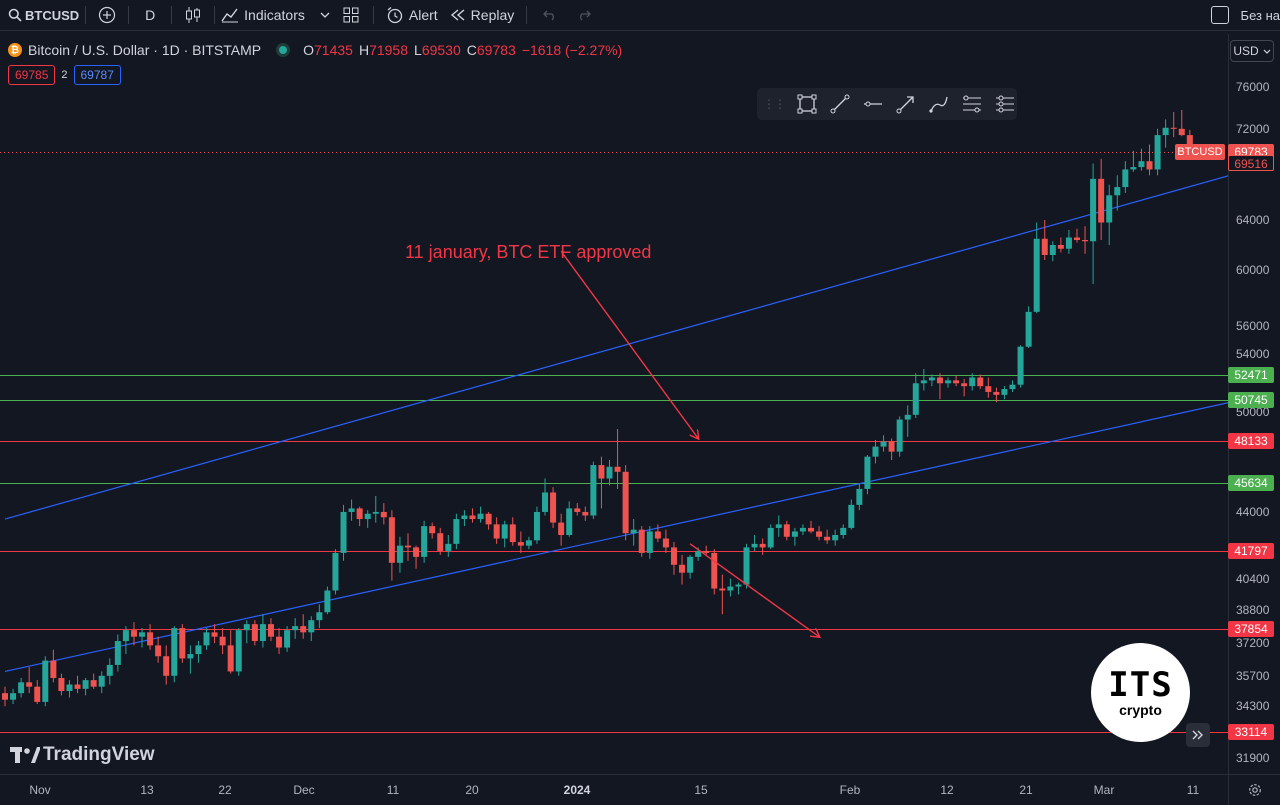 The width and height of the screenshot is (1280, 805). I want to click on symbol-title: Bitcoin / U.S. Dollar · 1D · BITSTAMP, so click(145, 50).